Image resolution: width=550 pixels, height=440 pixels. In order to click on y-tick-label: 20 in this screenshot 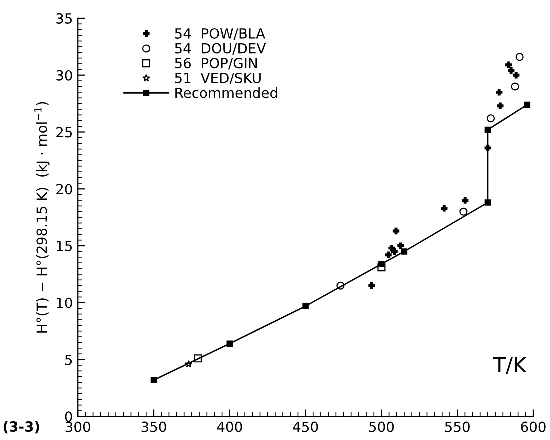, I will do `click(64, 189)`.